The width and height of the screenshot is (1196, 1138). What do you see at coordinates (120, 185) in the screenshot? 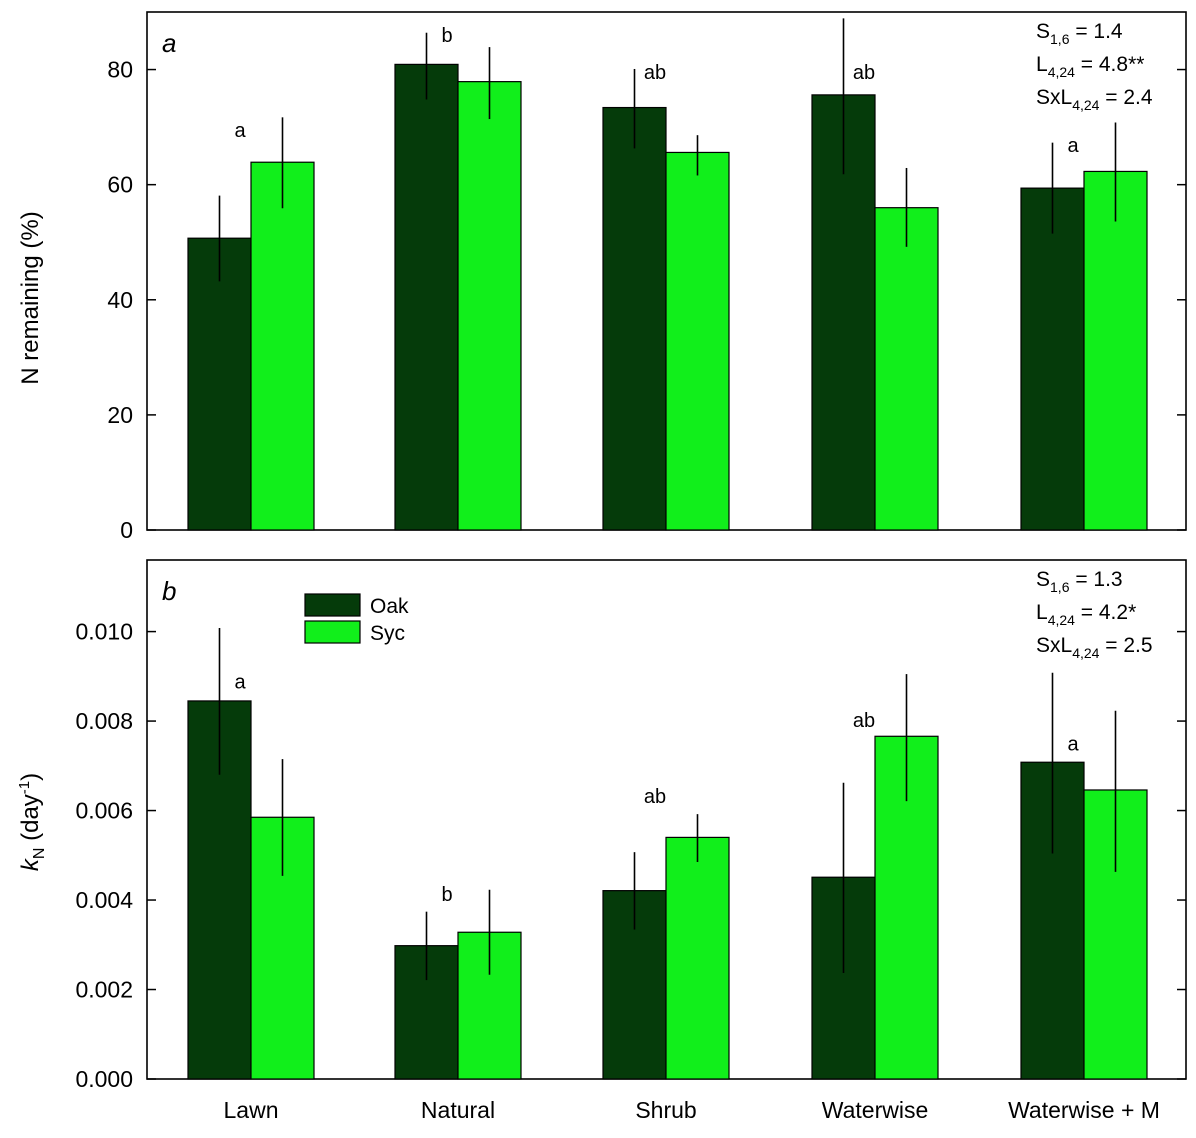
I see `y-tick-label: 60` at bounding box center [120, 185].